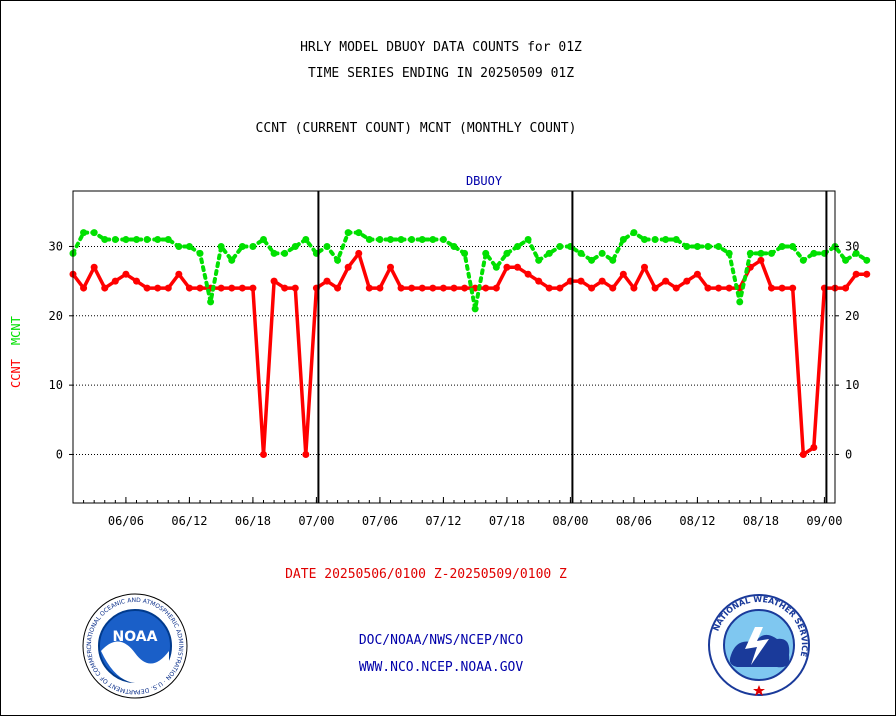  Describe the element at coordinates (852, 246) in the screenshot. I see `y-tick-label-right: 30` at that location.